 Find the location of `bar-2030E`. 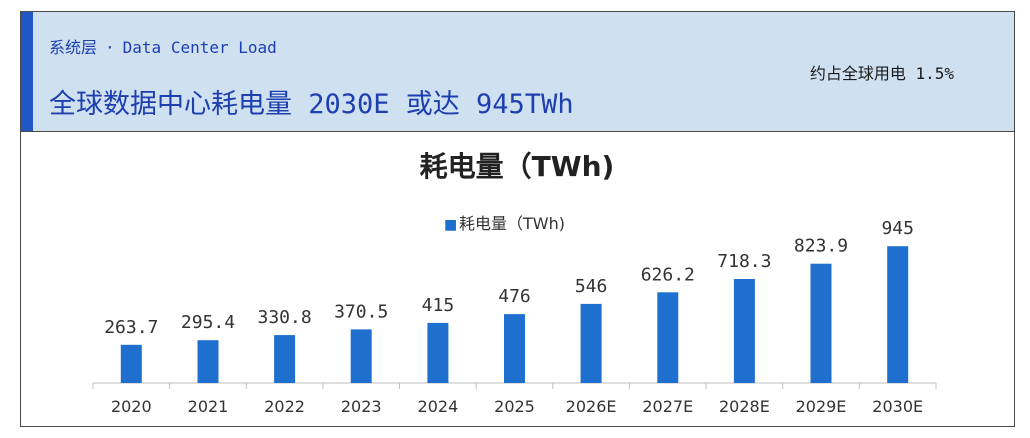

bar-2030E is located at coordinates (898, 314).